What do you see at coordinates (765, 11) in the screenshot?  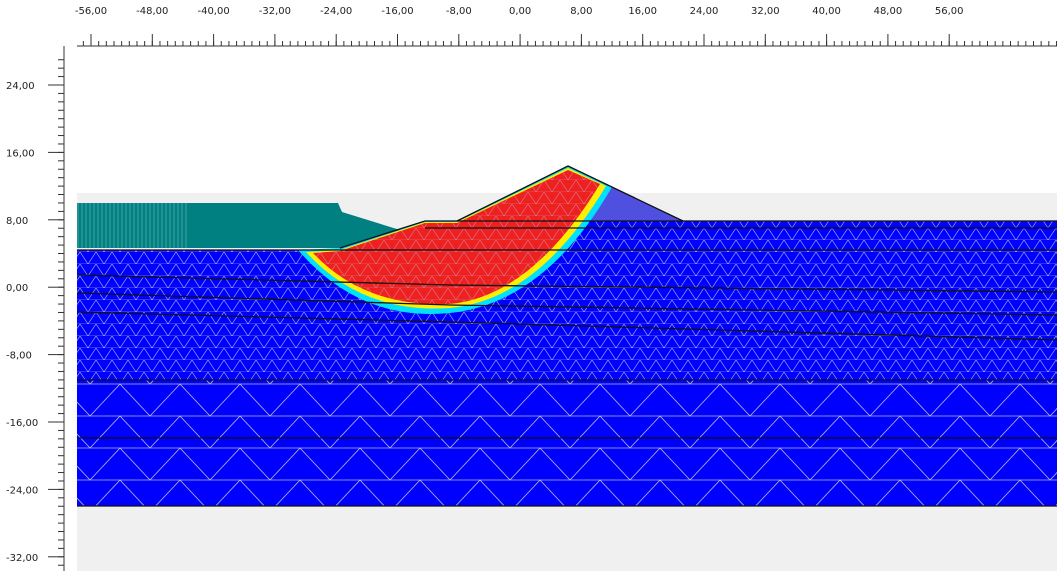 I see `x-ruler-label: 32,00` at bounding box center [765, 11].